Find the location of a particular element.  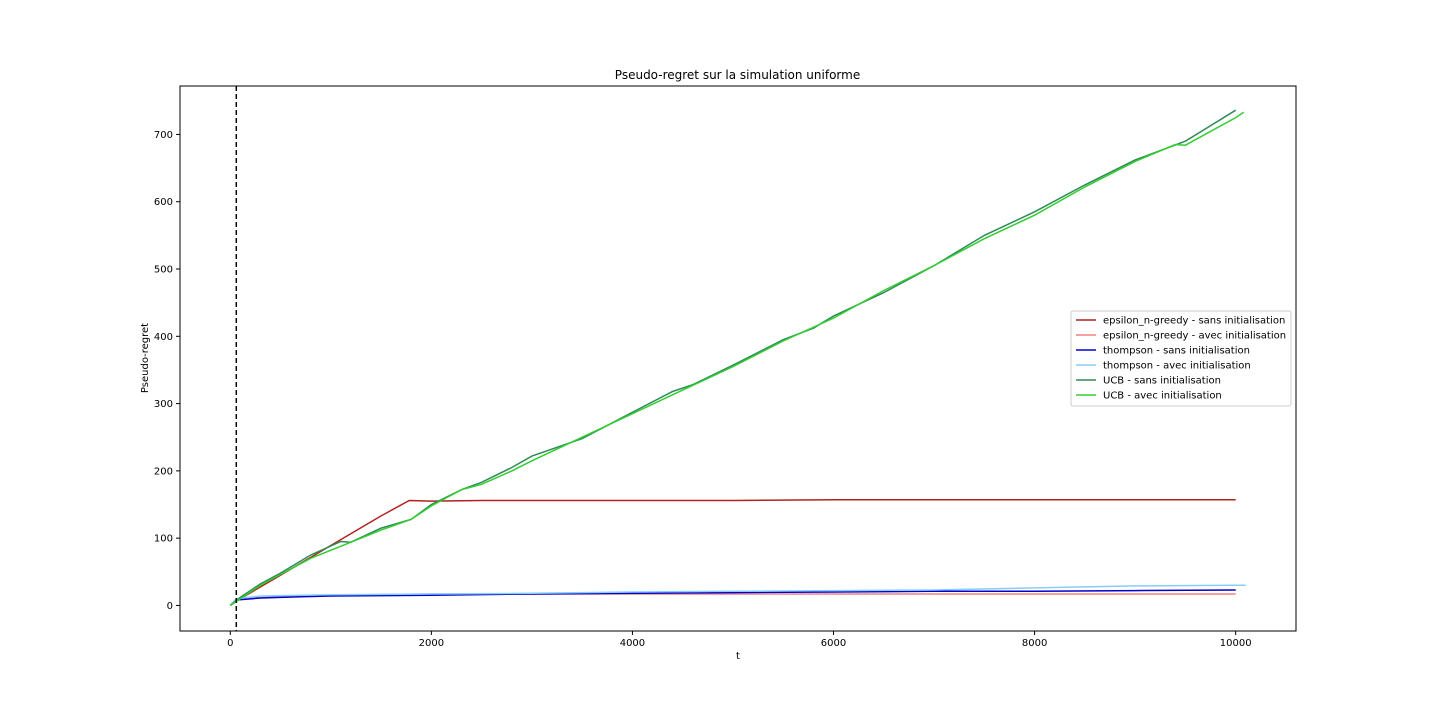

legend-frame is located at coordinates (1181, 358).